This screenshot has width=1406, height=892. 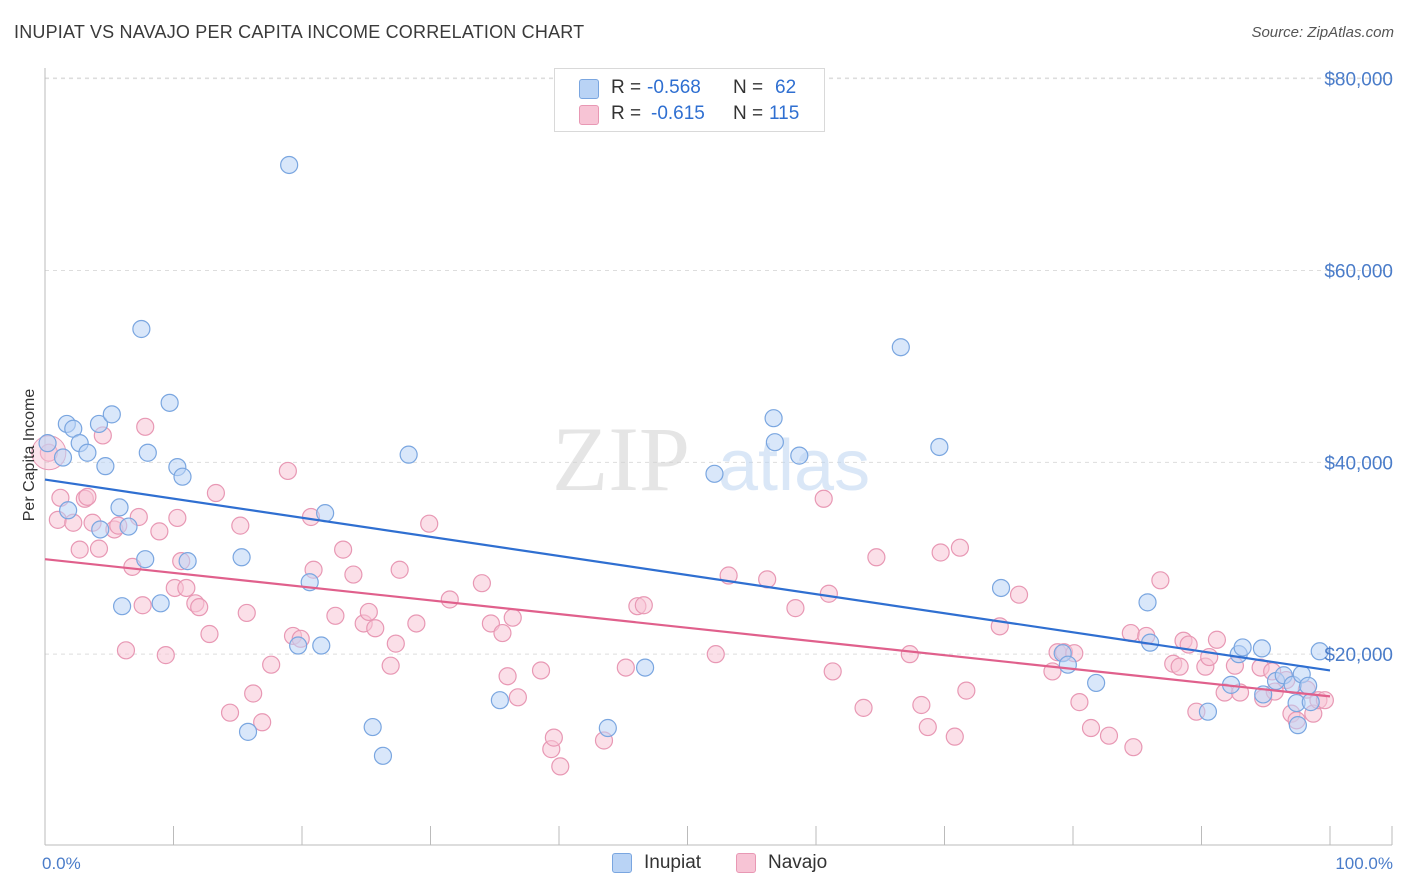 I want to click on watermark-atlas: atlas, so click(x=794, y=466).